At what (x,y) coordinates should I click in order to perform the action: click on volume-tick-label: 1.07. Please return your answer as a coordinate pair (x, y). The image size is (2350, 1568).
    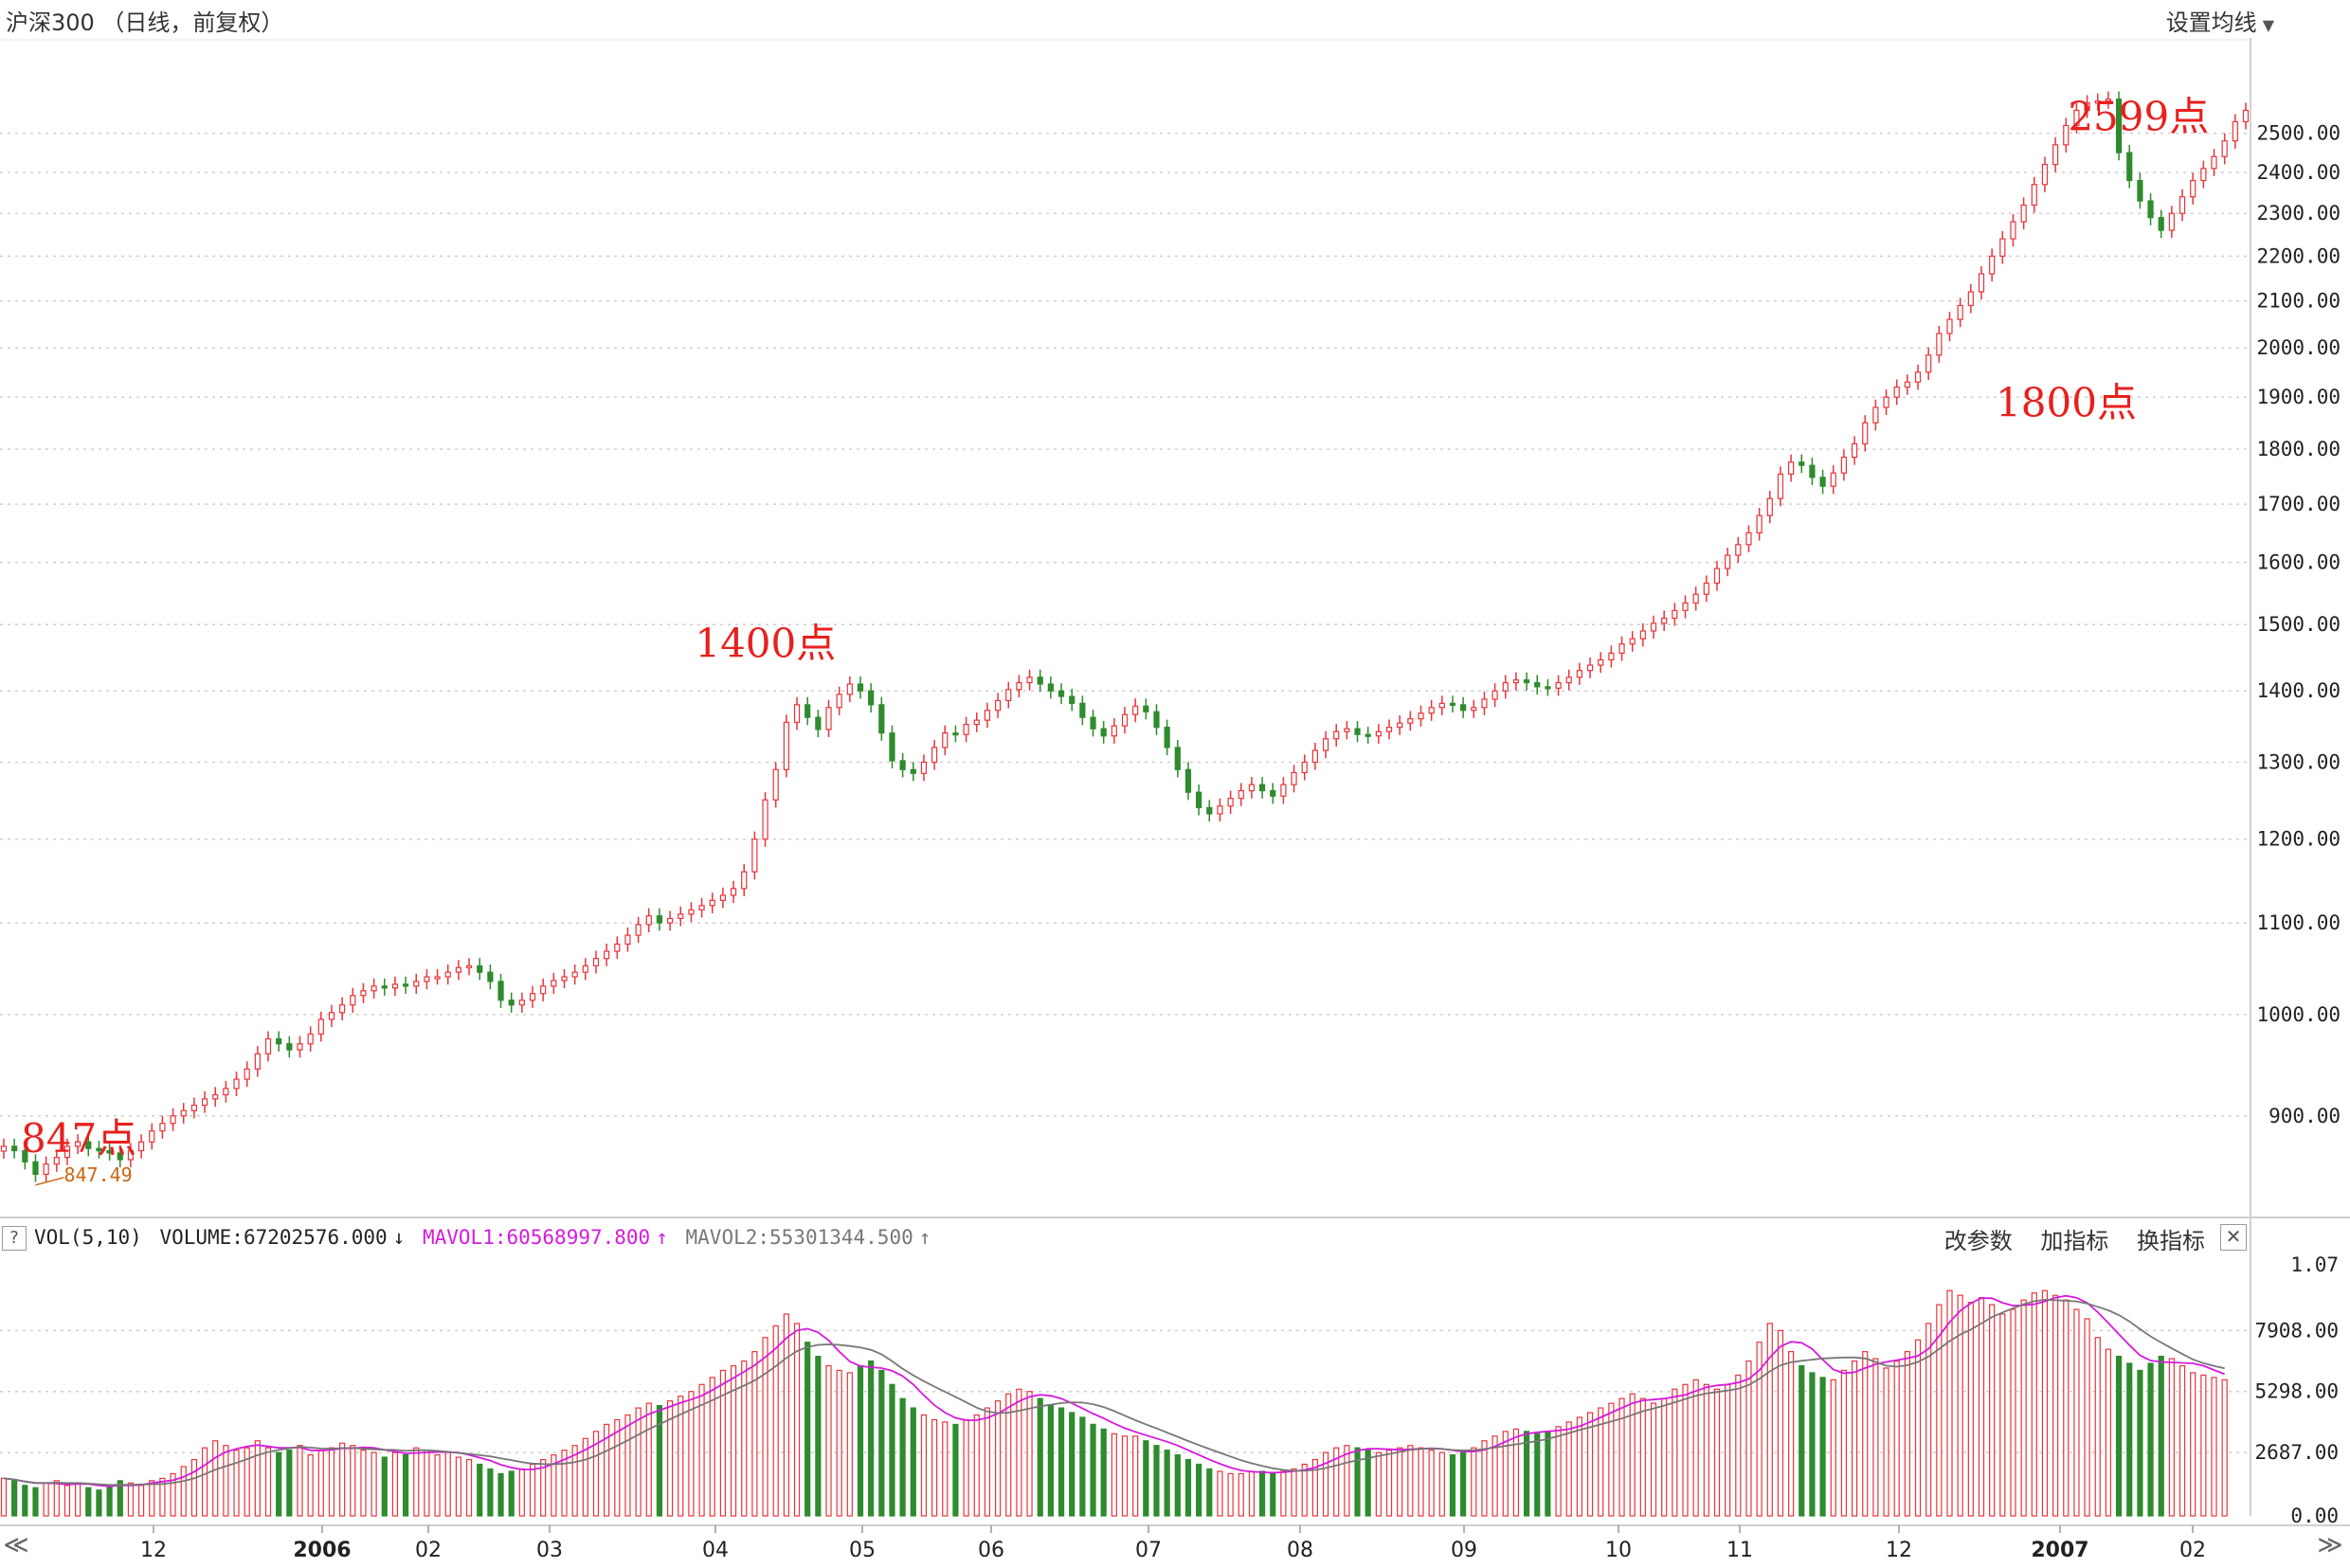
    Looking at the image, I should click on (2314, 1264).